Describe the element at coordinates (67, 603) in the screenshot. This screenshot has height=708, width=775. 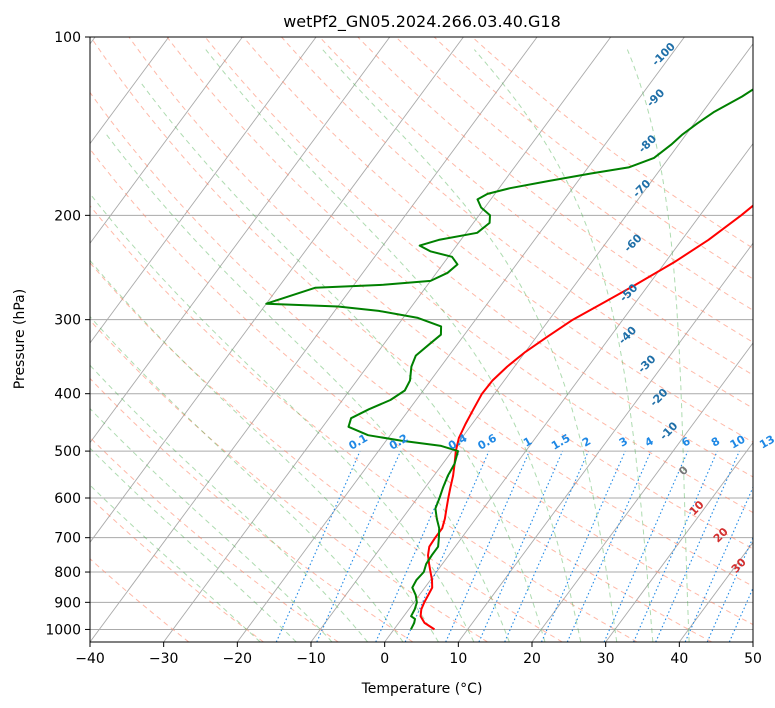
I see `y-tick-label: 900` at that location.